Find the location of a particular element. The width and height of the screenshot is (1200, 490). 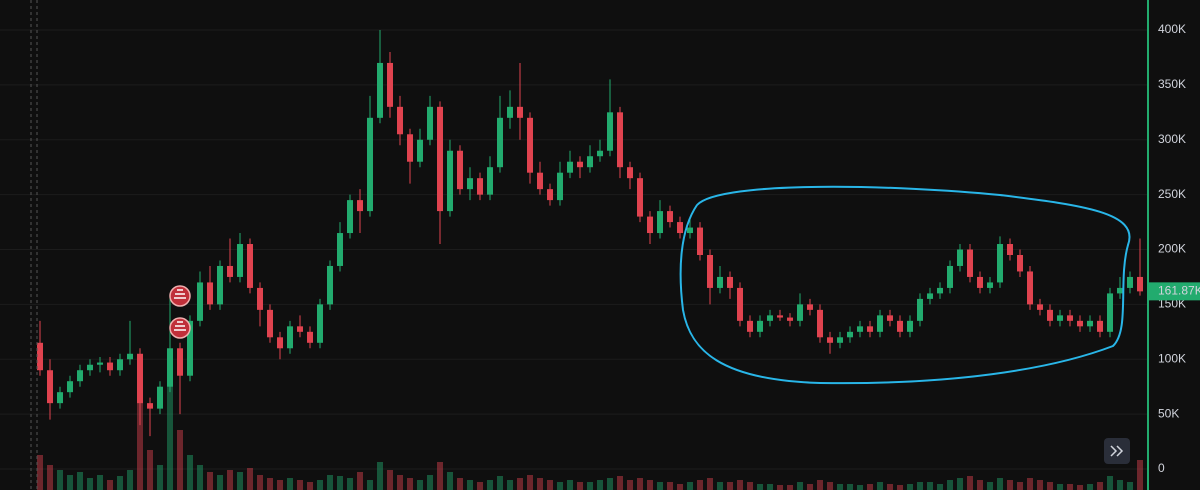

last-price-label: 161.87K is located at coordinates (1179, 291).